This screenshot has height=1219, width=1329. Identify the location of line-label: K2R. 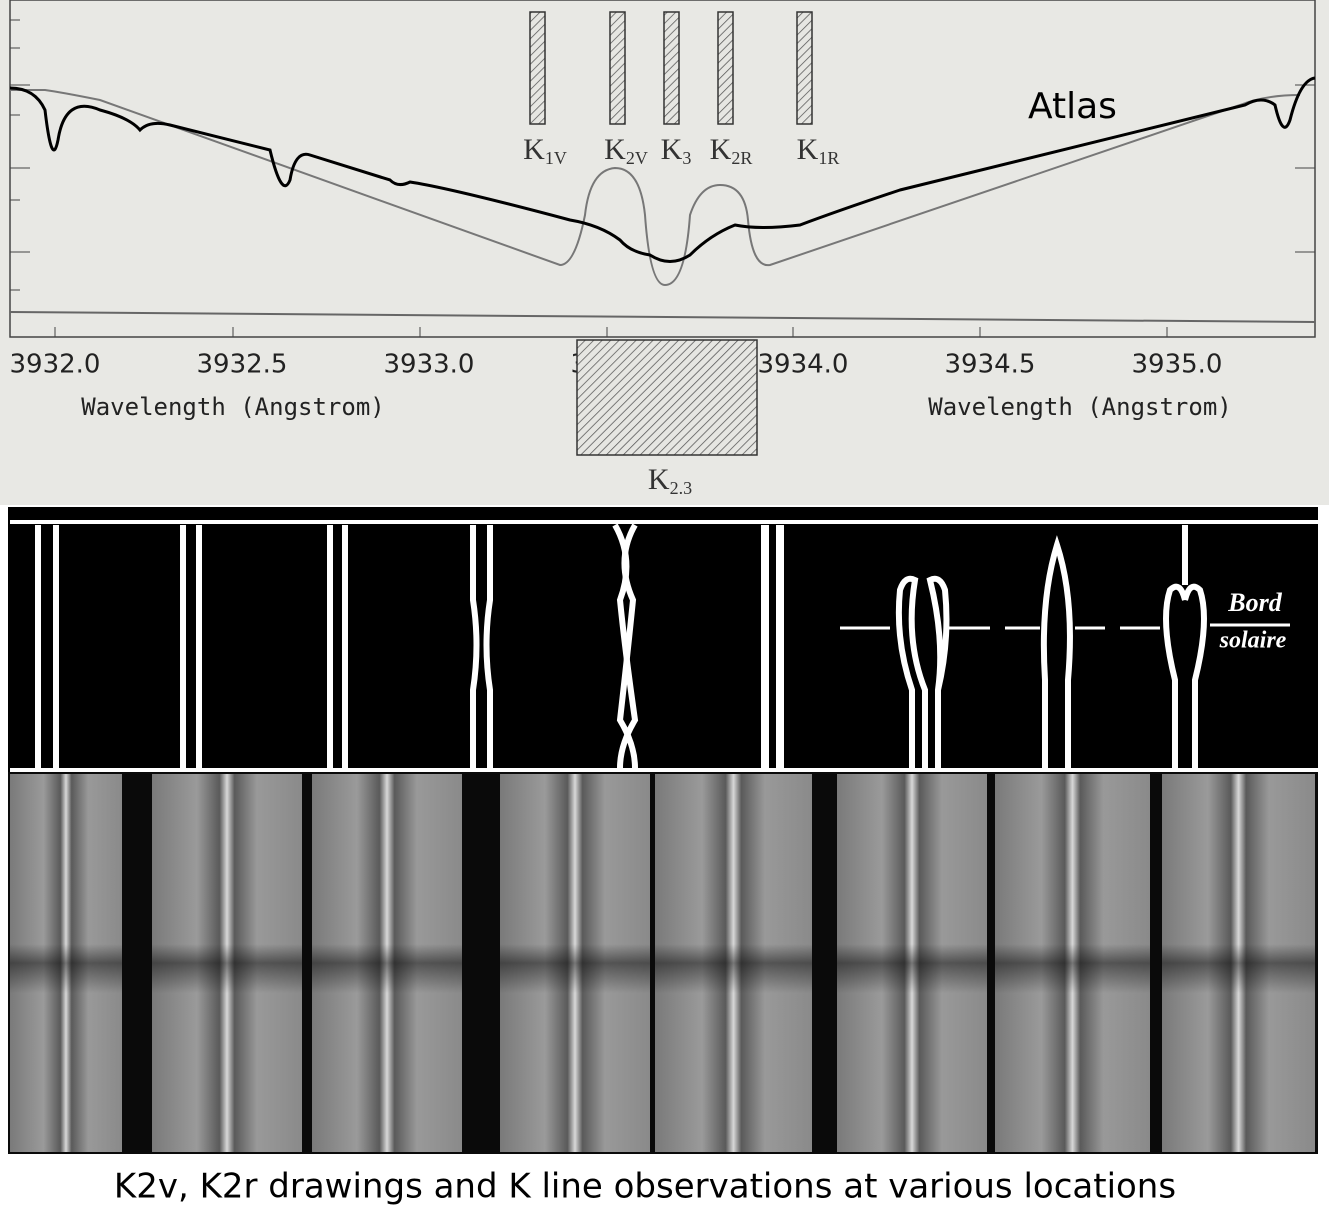
(731, 150).